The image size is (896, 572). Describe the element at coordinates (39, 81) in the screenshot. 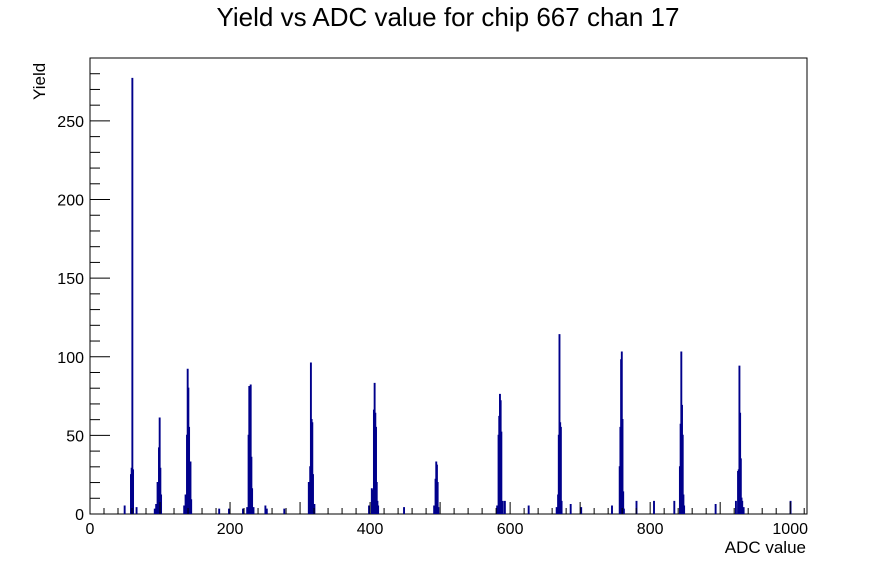

I see `y-axis-title: Yield` at that location.